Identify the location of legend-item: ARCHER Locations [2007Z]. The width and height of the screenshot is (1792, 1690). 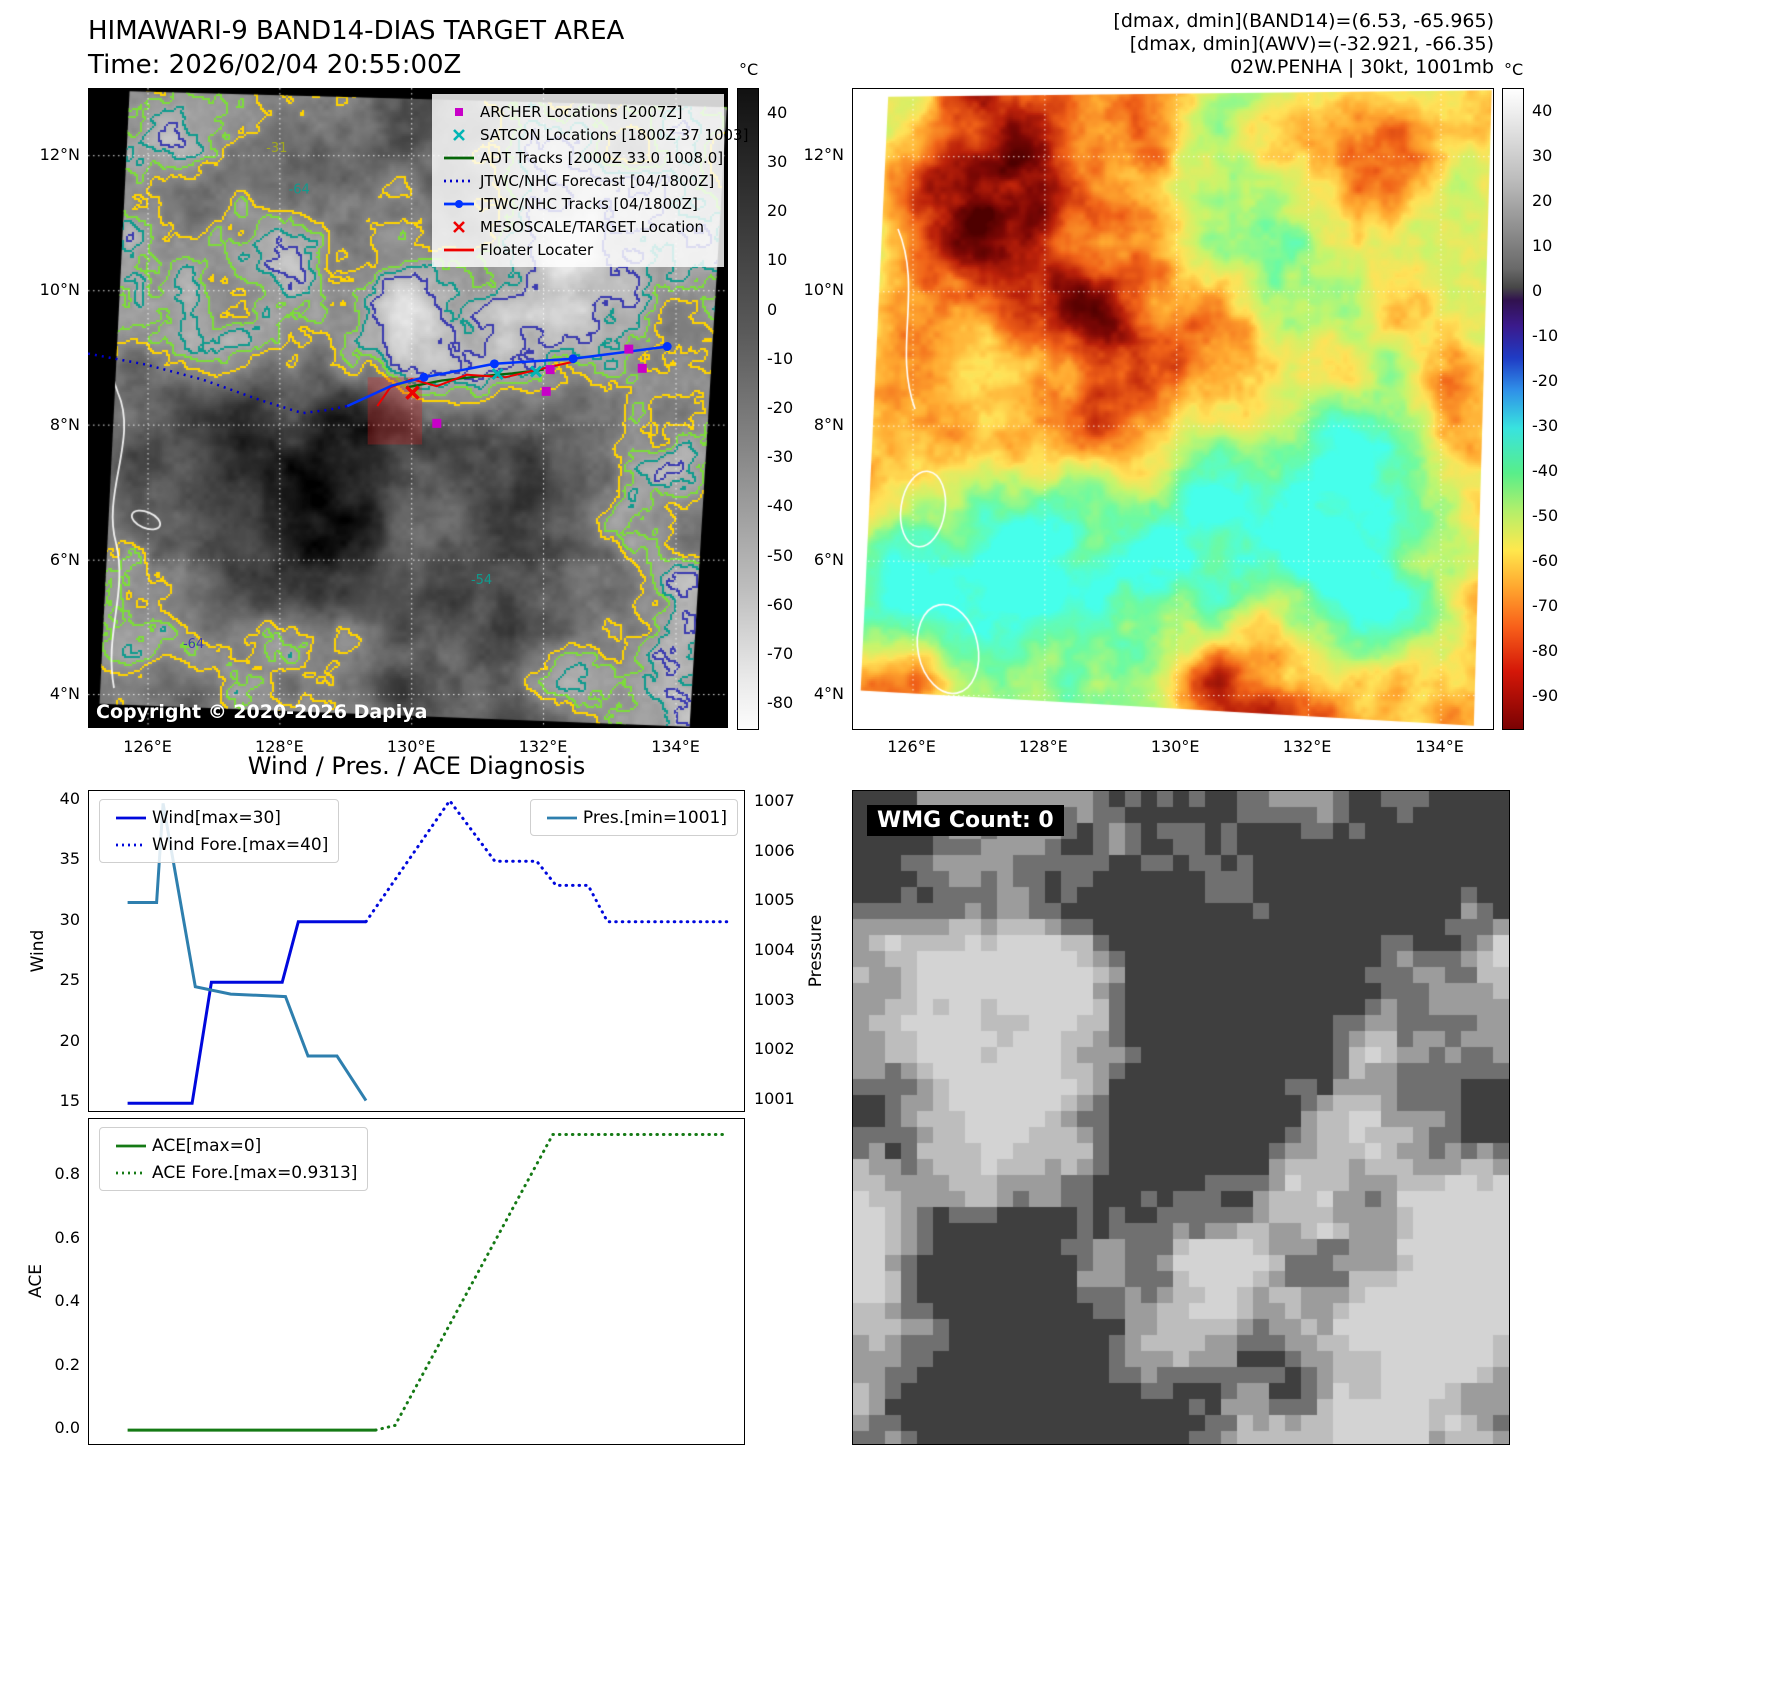
(578, 111).